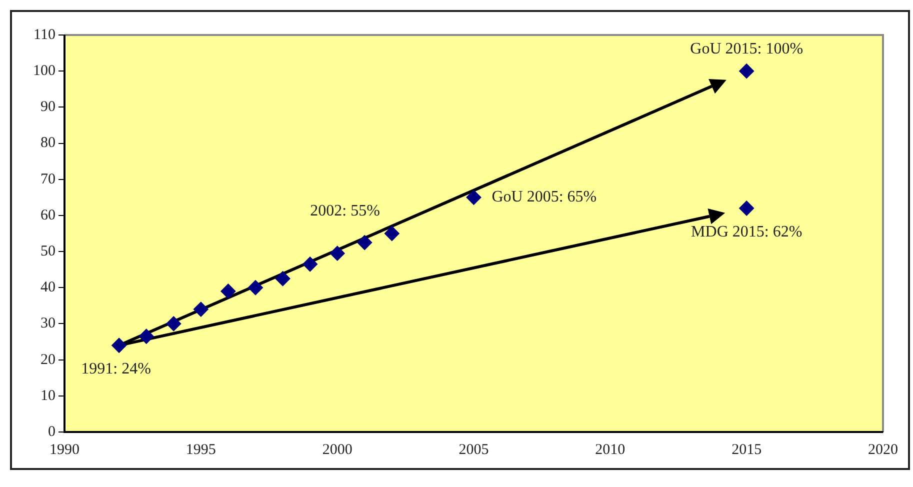 This screenshot has height=487, width=913. What do you see at coordinates (48, 251) in the screenshot?
I see `y-tick-label: 50` at bounding box center [48, 251].